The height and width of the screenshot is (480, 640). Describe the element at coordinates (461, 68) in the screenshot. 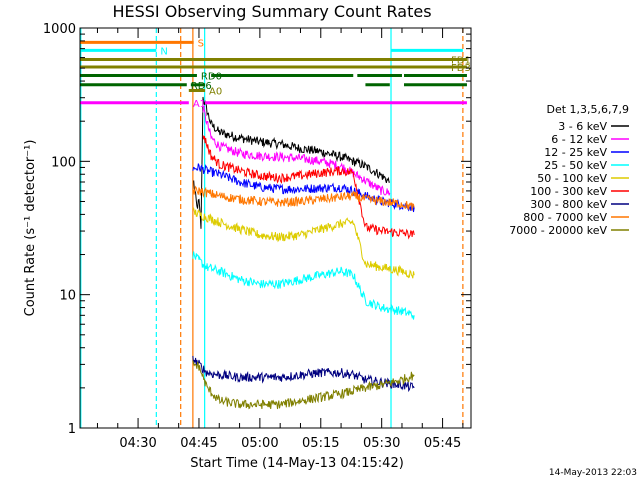

I see `state-bar-label-3: FD3` at that location.